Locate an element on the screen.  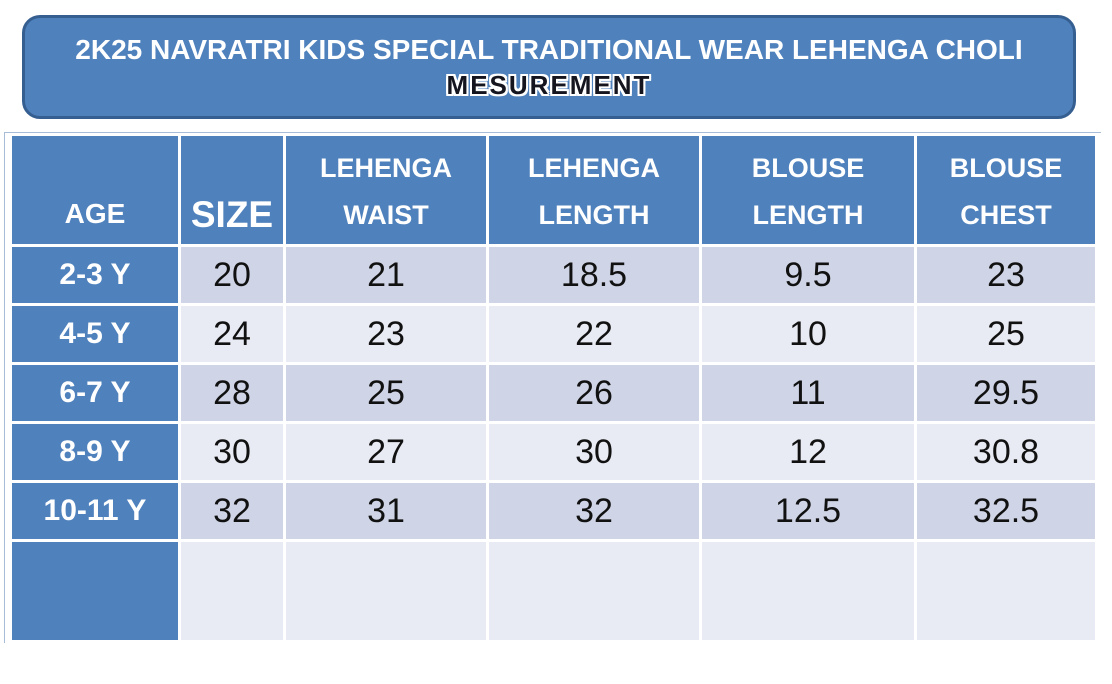
banner-subtitle: MESUREMENT is located at coordinates (549, 84).